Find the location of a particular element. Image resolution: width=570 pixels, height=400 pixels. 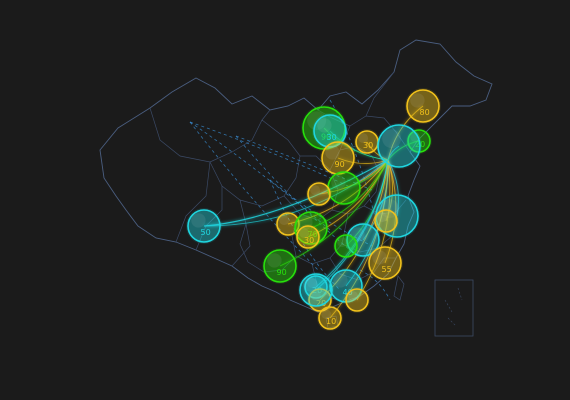

city-bubble: 55 is located at coordinates (385, 263).